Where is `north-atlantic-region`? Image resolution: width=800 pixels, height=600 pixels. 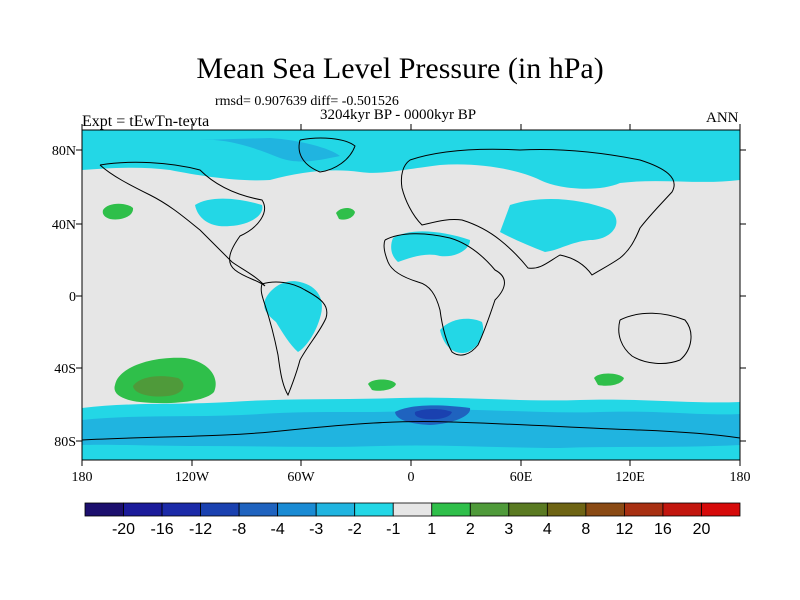 north-atlantic-region is located at coordinates (229, 212).